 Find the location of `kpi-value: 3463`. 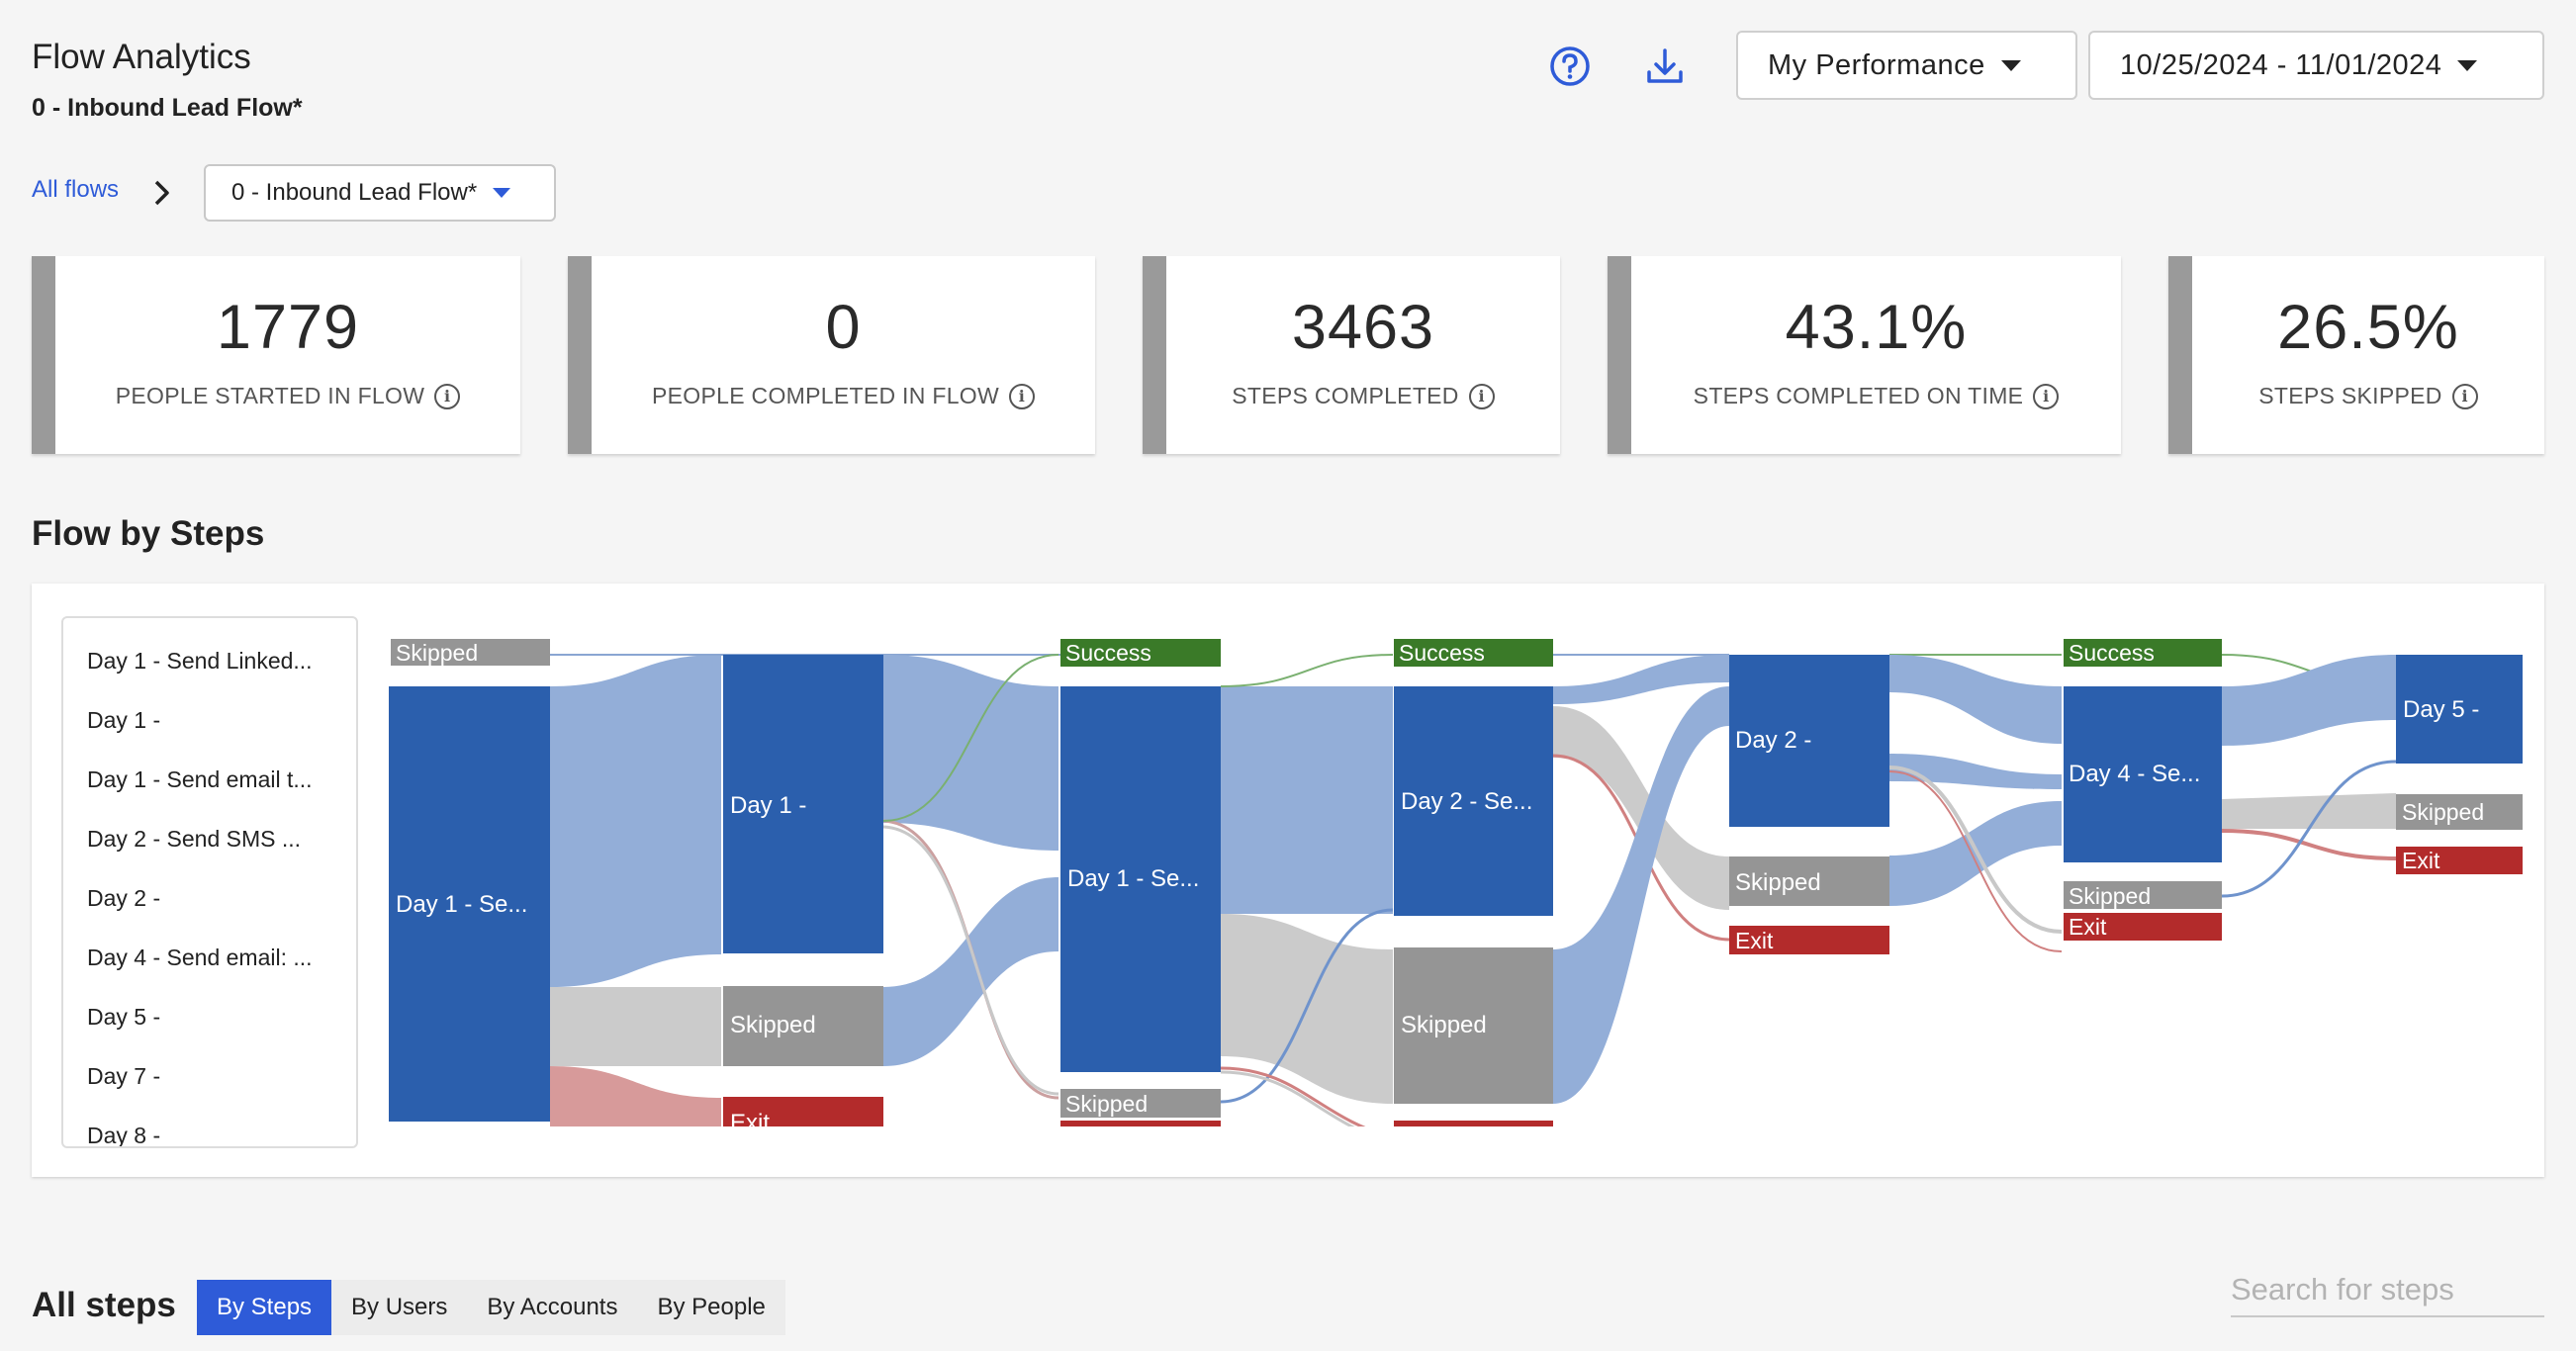

kpi-value: 3463 is located at coordinates (1363, 327).